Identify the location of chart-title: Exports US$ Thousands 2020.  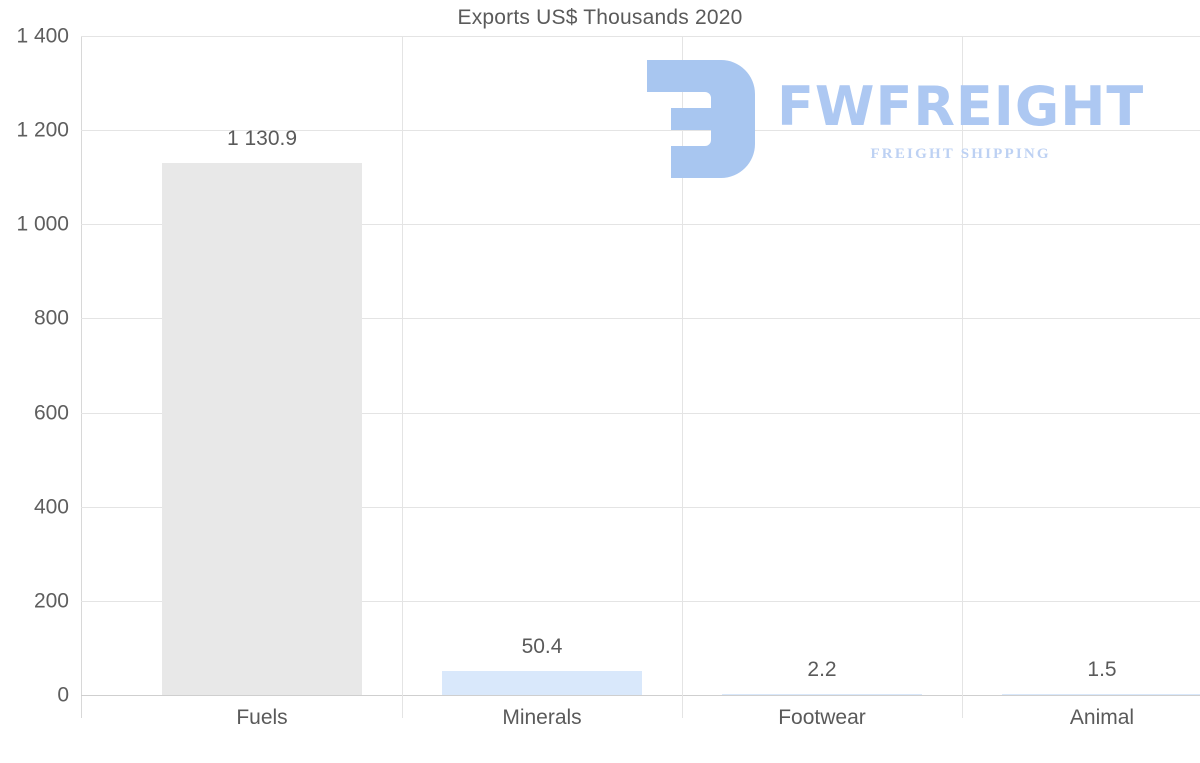
(600, 17).